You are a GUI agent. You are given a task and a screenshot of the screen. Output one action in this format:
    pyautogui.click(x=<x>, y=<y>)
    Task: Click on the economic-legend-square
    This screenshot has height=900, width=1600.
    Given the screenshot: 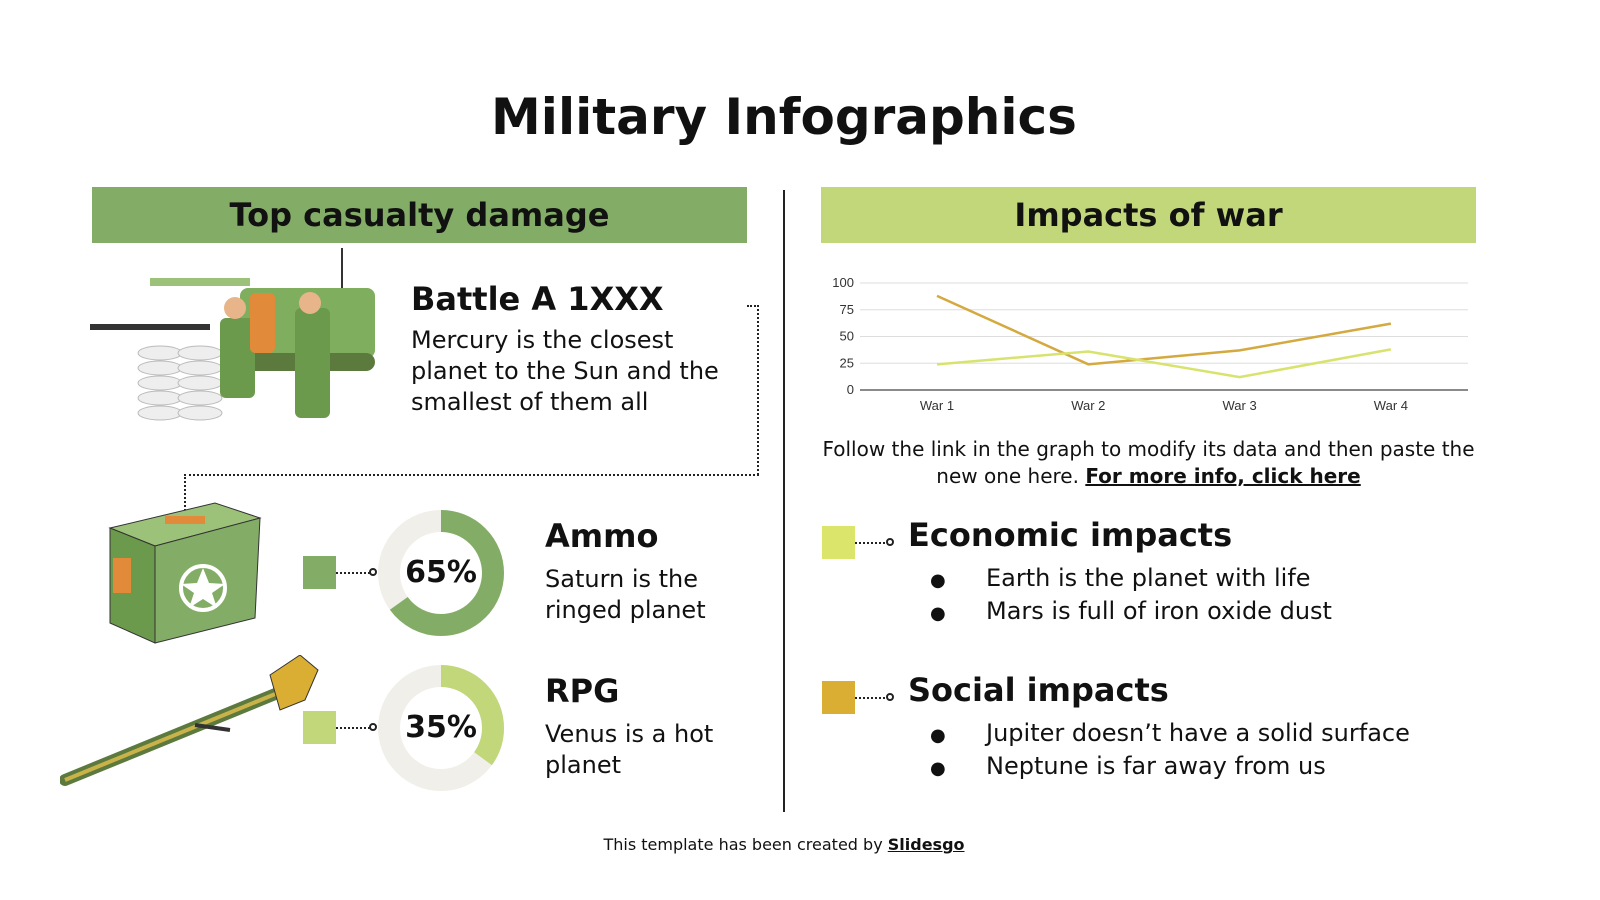 What is the action you would take?
    pyautogui.click(x=838, y=542)
    